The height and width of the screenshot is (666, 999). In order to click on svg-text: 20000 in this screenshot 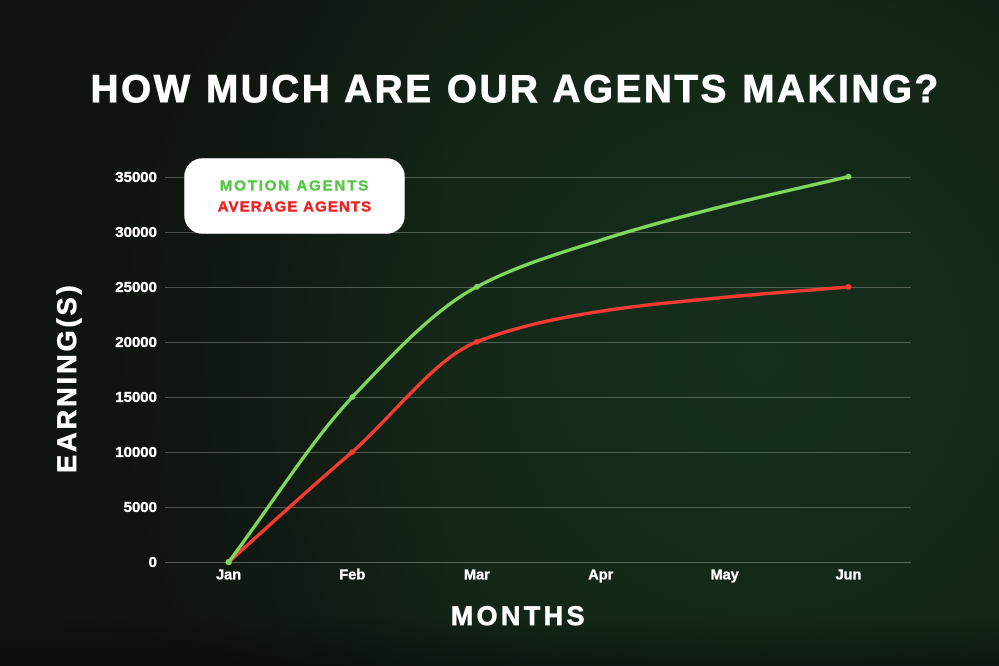, I will do `click(136, 342)`.